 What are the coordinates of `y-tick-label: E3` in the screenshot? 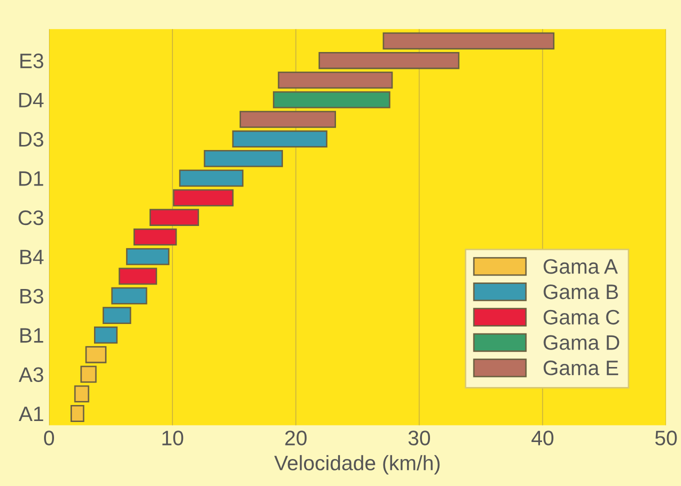 It's located at (32, 61).